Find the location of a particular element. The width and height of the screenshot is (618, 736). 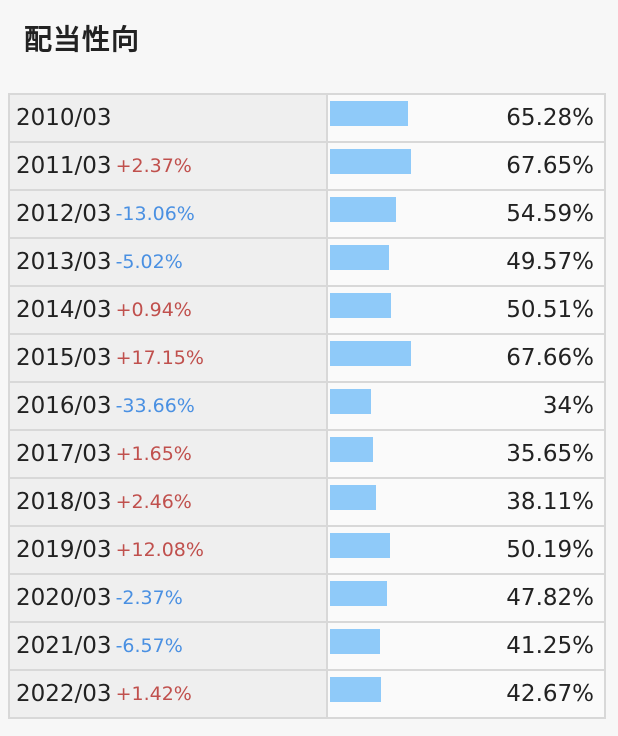

table-row: 2019/03 +12.08% 50.19% is located at coordinates (307, 551).